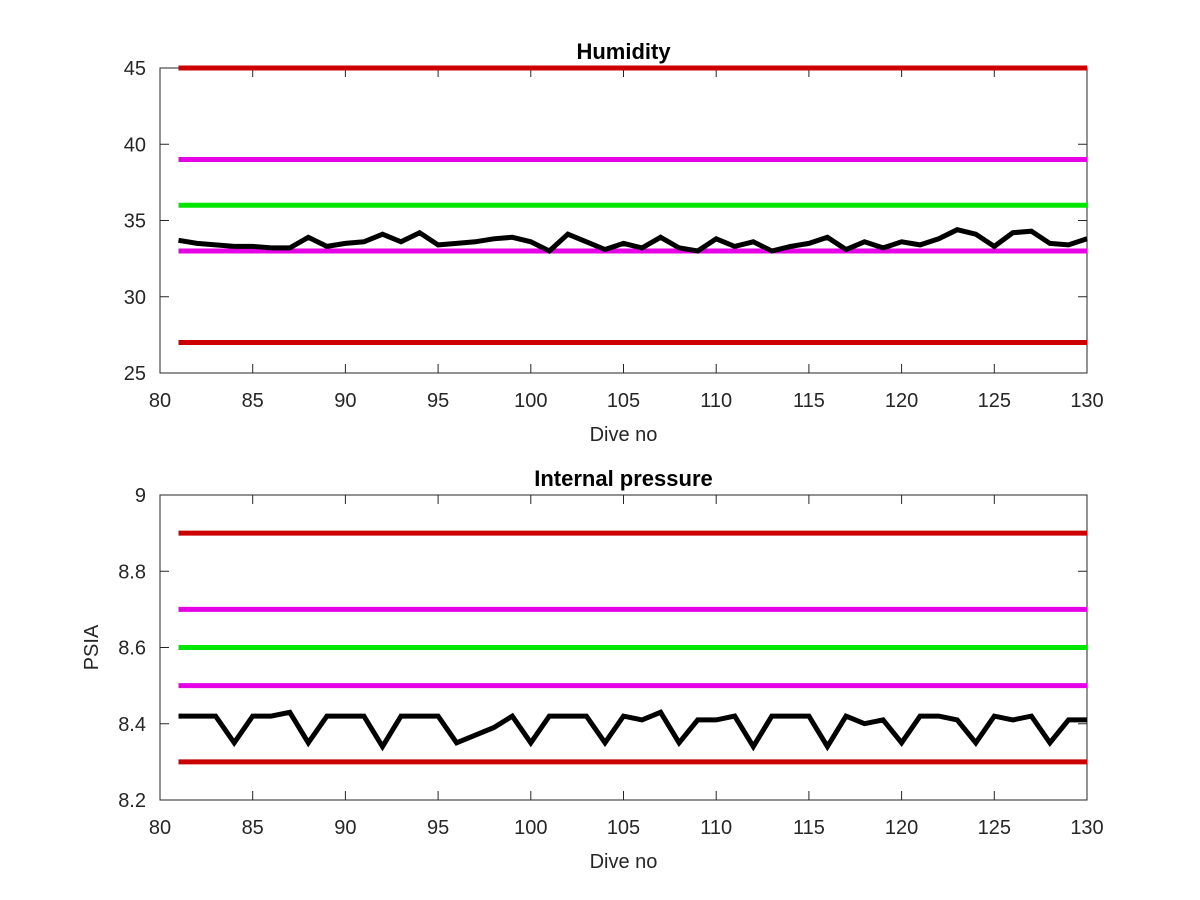 Image resolution: width=1200 pixels, height=900 pixels. What do you see at coordinates (132, 801) in the screenshot?
I see `y-tick-label: 8.2` at bounding box center [132, 801].